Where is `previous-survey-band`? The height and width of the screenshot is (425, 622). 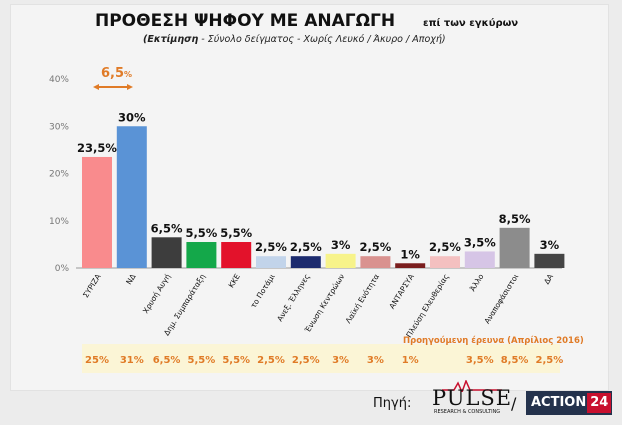
previous-survey-band is located at coordinates (321, 358).